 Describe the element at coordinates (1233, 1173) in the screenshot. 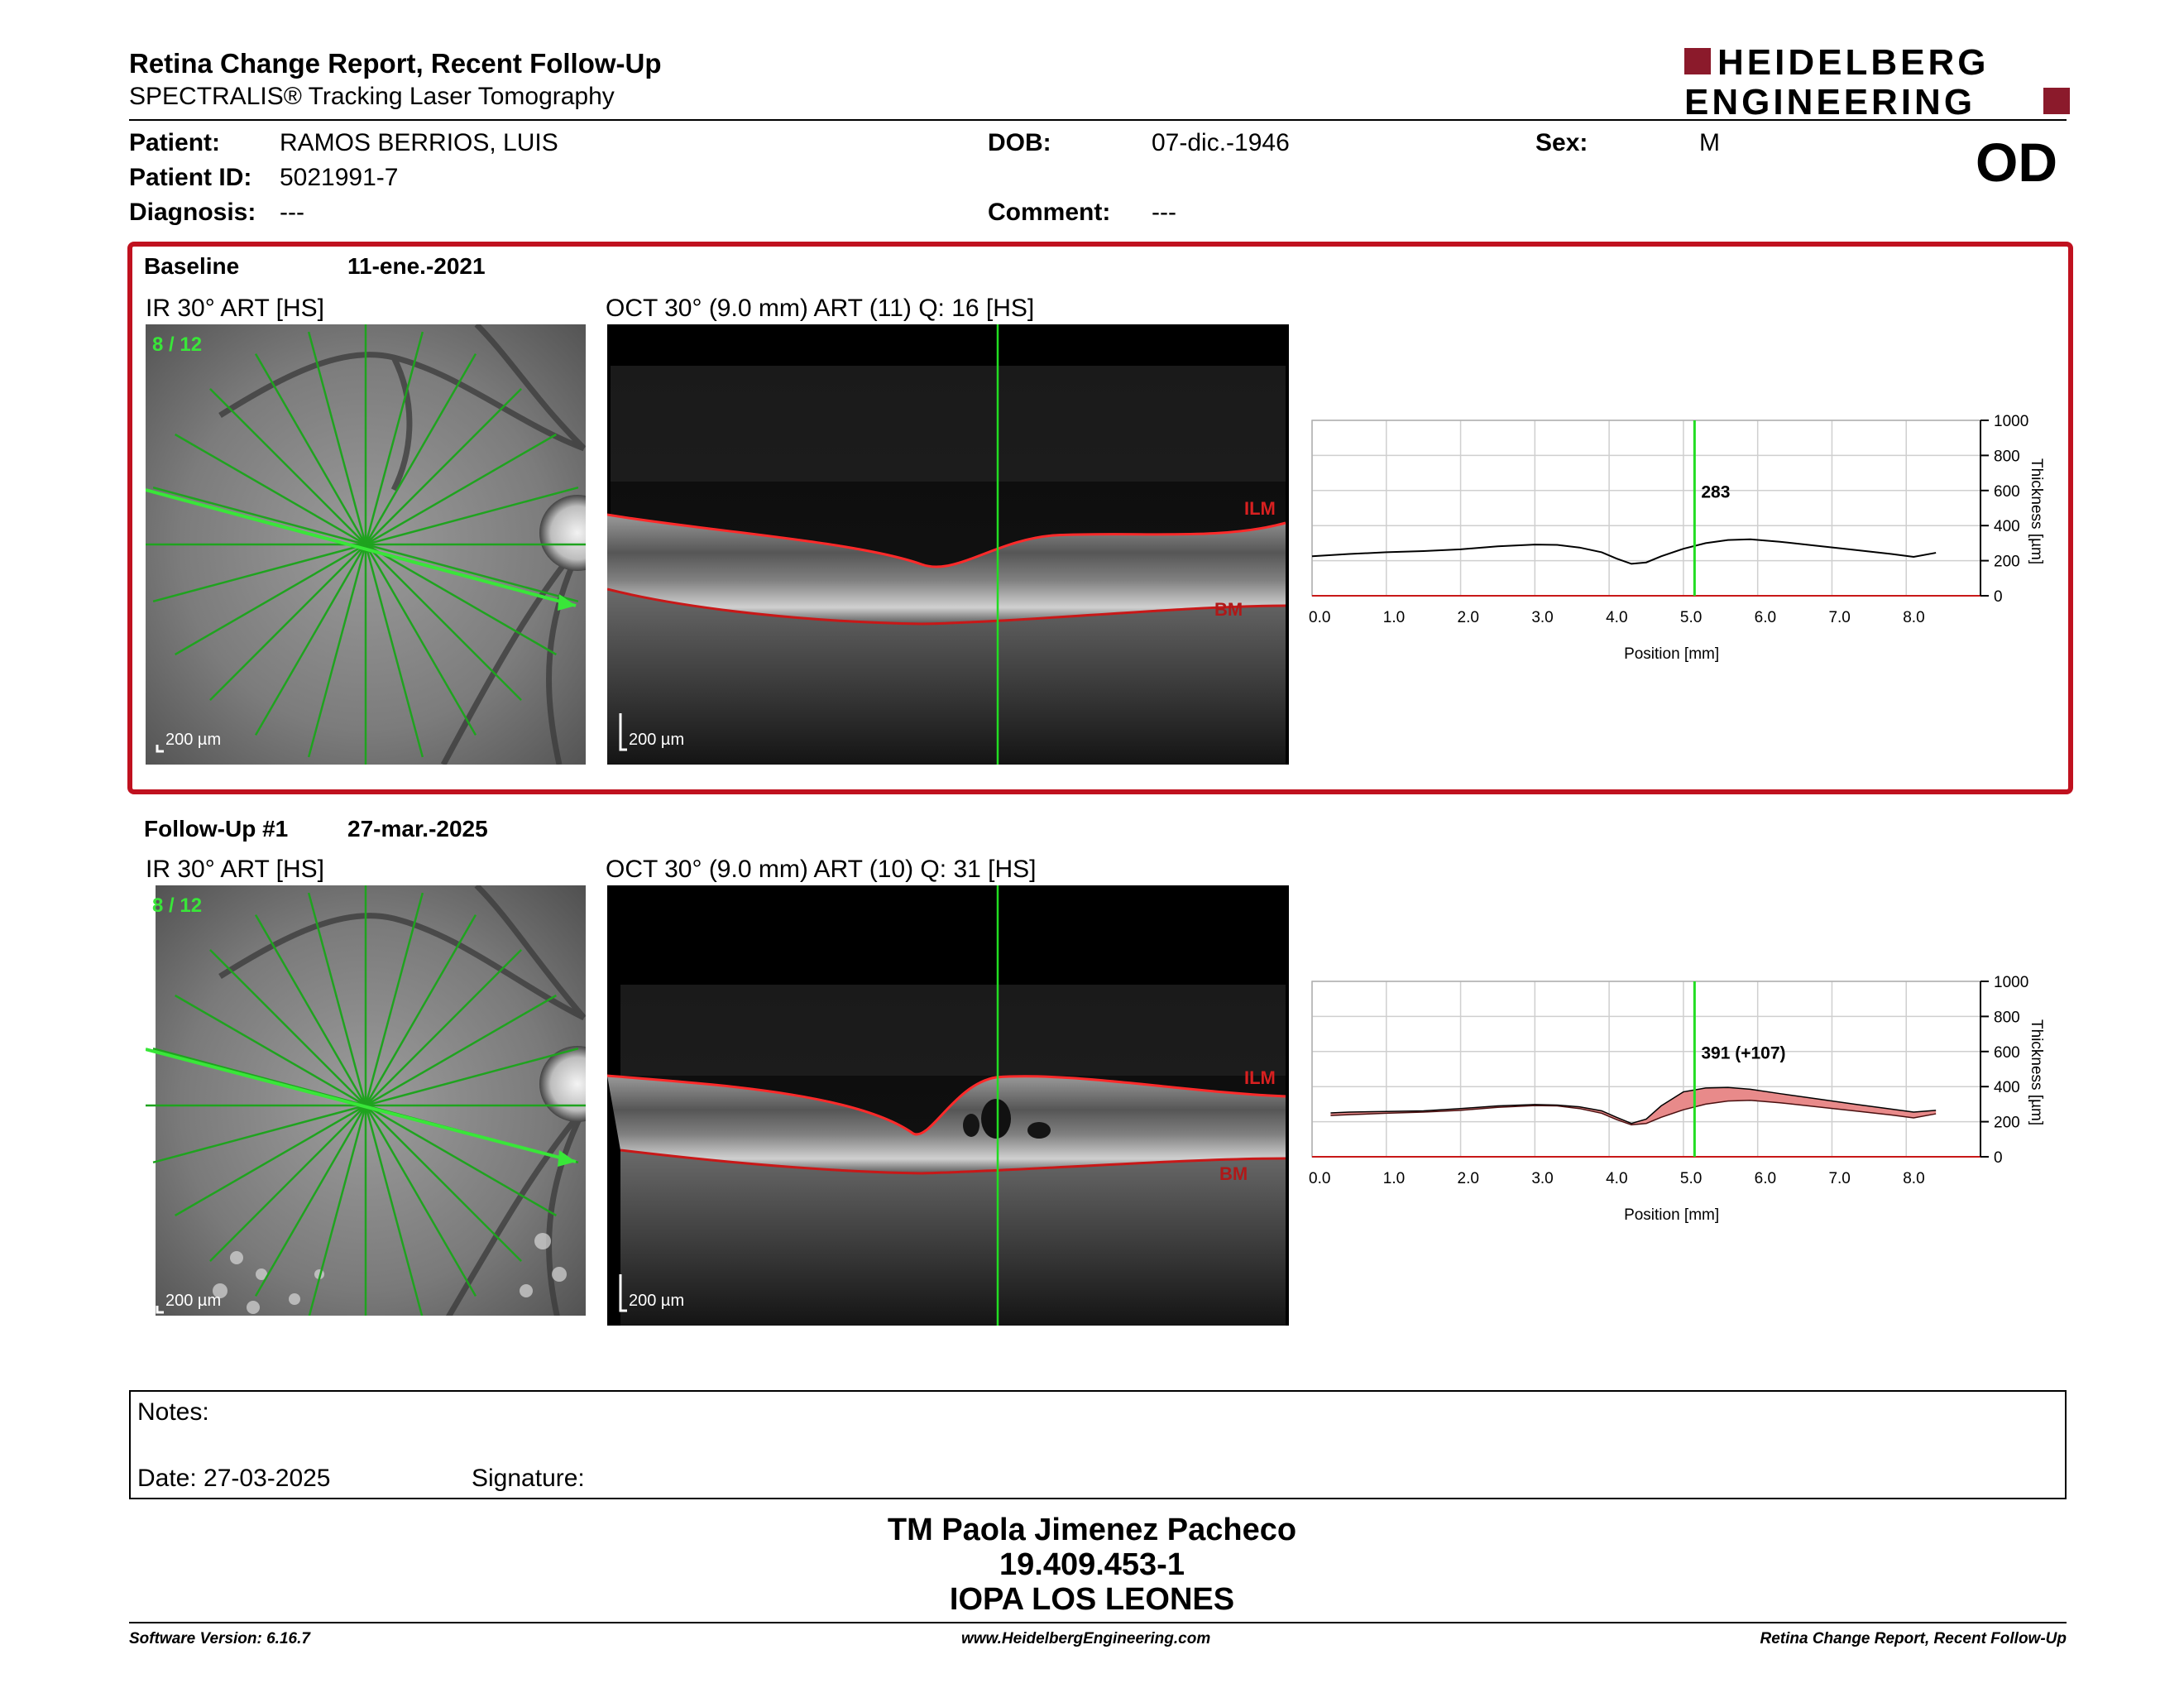

I see `bm-label: BM` at that location.